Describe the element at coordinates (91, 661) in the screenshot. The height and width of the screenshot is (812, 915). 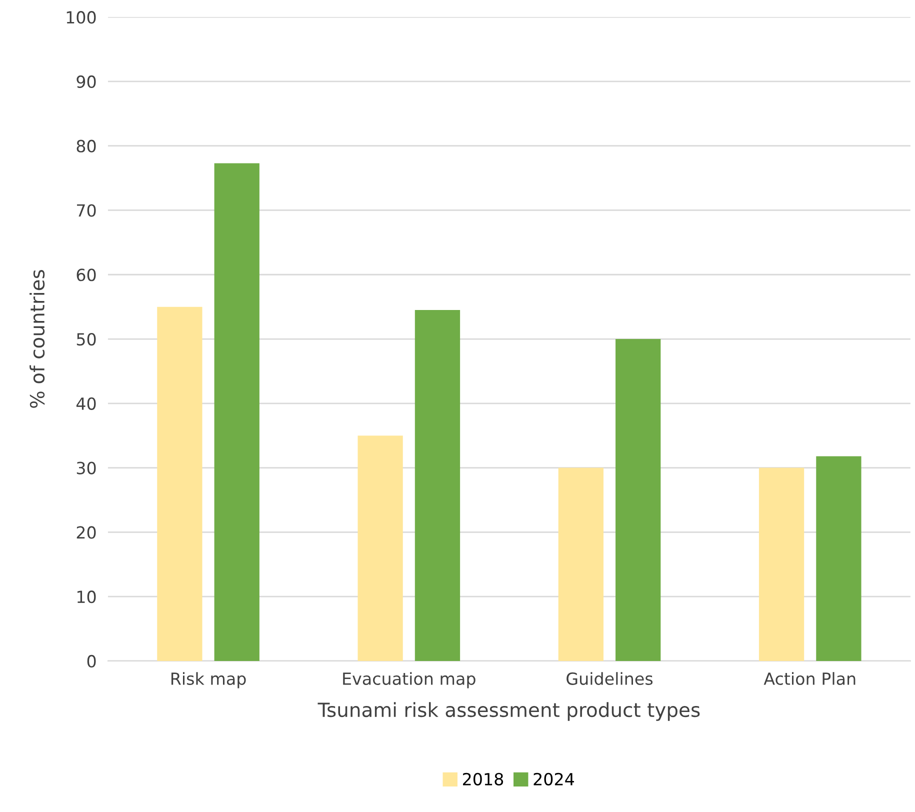
I see `y-tick-label: 0` at that location.